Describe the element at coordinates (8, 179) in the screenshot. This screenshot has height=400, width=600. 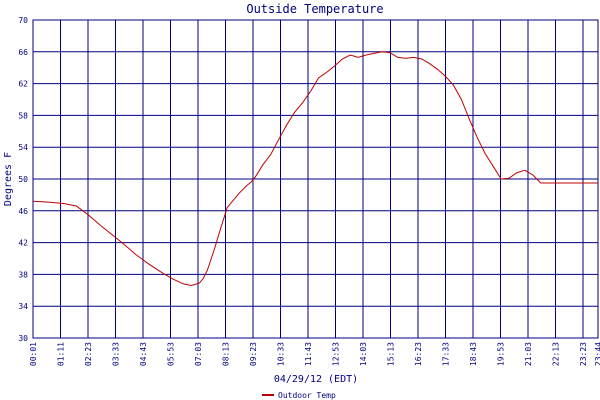
I see `y-axis-label: Degrees F` at that location.